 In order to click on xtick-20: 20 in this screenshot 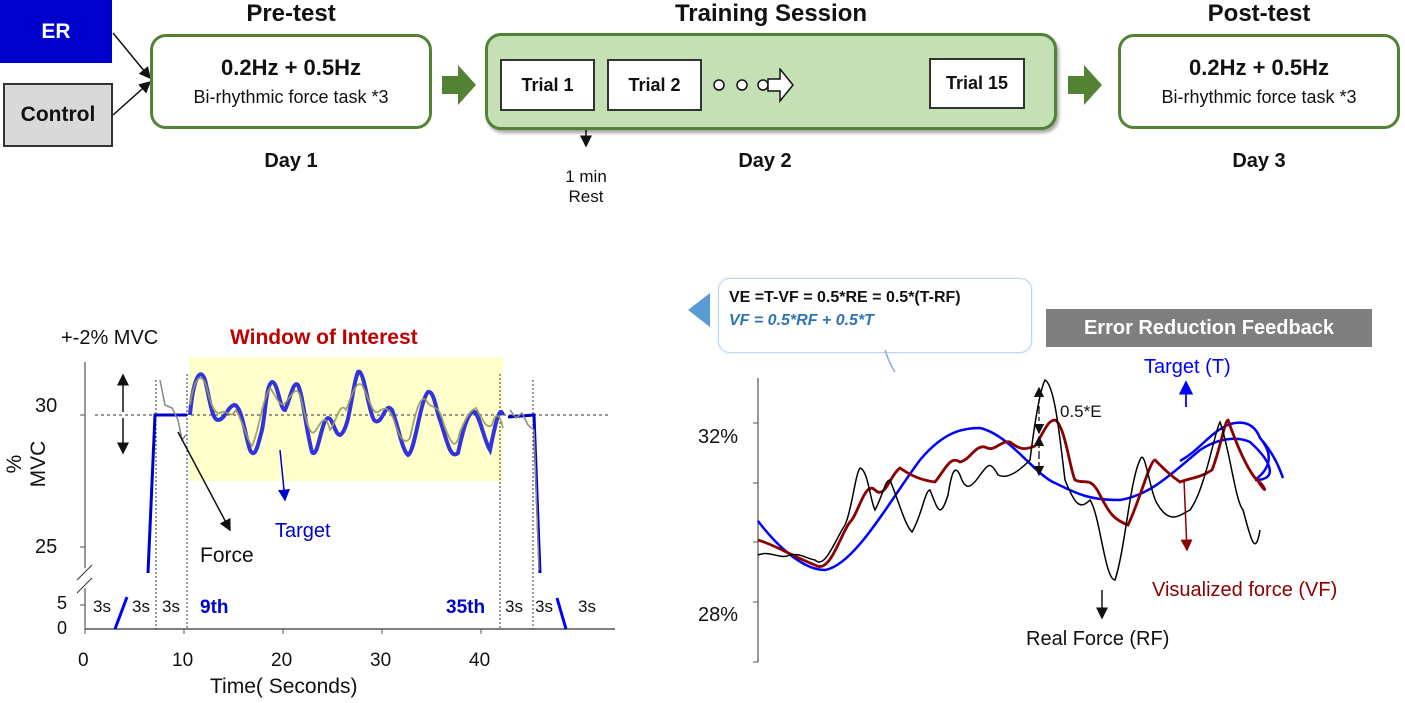, I will do `click(282, 660)`.